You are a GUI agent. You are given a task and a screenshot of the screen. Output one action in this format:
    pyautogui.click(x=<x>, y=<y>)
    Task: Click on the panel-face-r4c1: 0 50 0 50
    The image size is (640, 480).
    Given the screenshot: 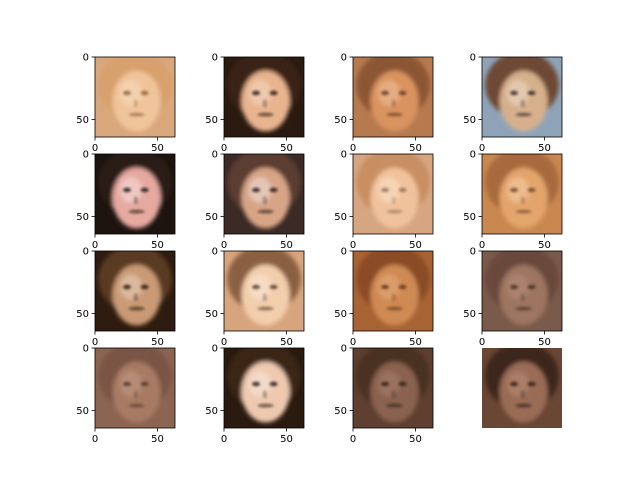 What is the action you would take?
    pyautogui.click(x=126, y=394)
    